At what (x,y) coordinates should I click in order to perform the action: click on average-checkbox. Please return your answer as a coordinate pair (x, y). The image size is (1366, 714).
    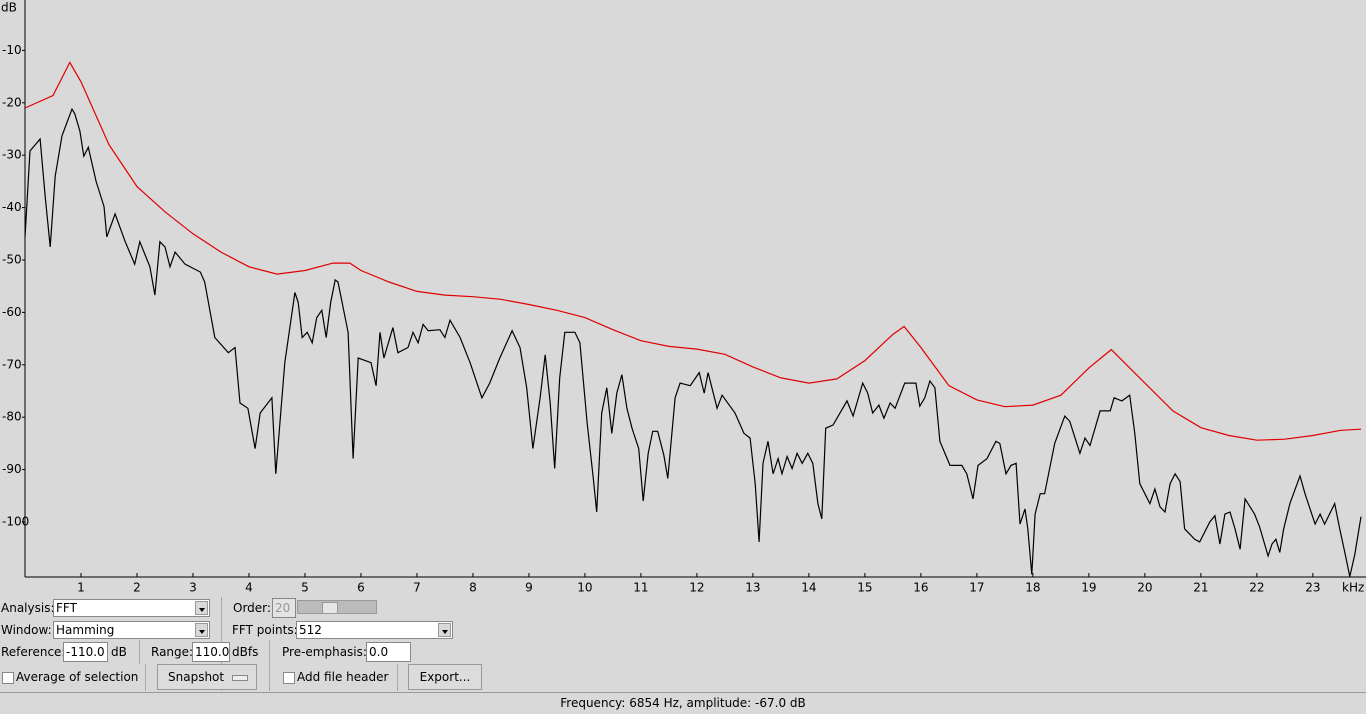
    Looking at the image, I should click on (8, 678).